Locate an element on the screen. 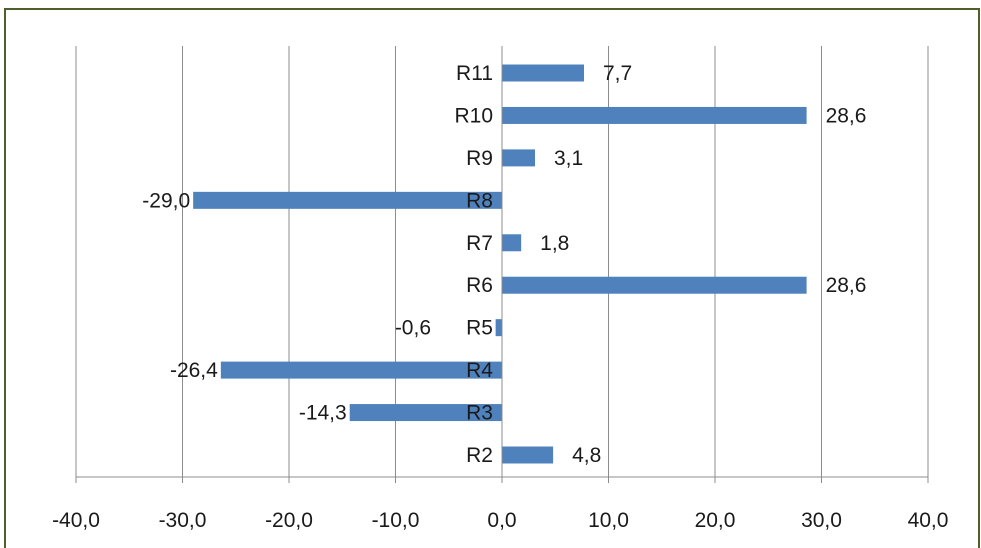 The width and height of the screenshot is (981, 548). category-label-r5: R5 is located at coordinates (479, 328).